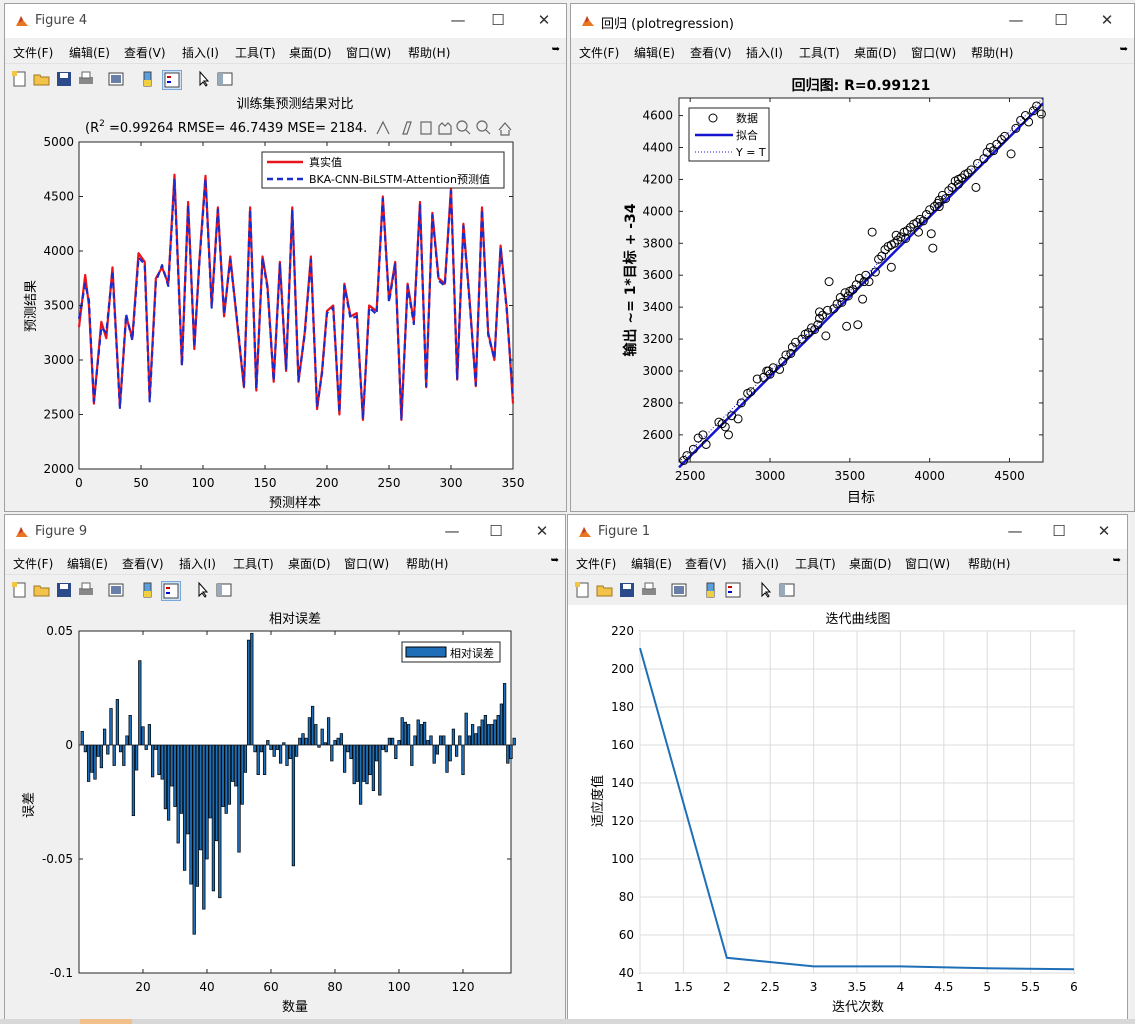 The image size is (1135, 1024). I want to click on y-tick-label: 120, so click(622, 821).